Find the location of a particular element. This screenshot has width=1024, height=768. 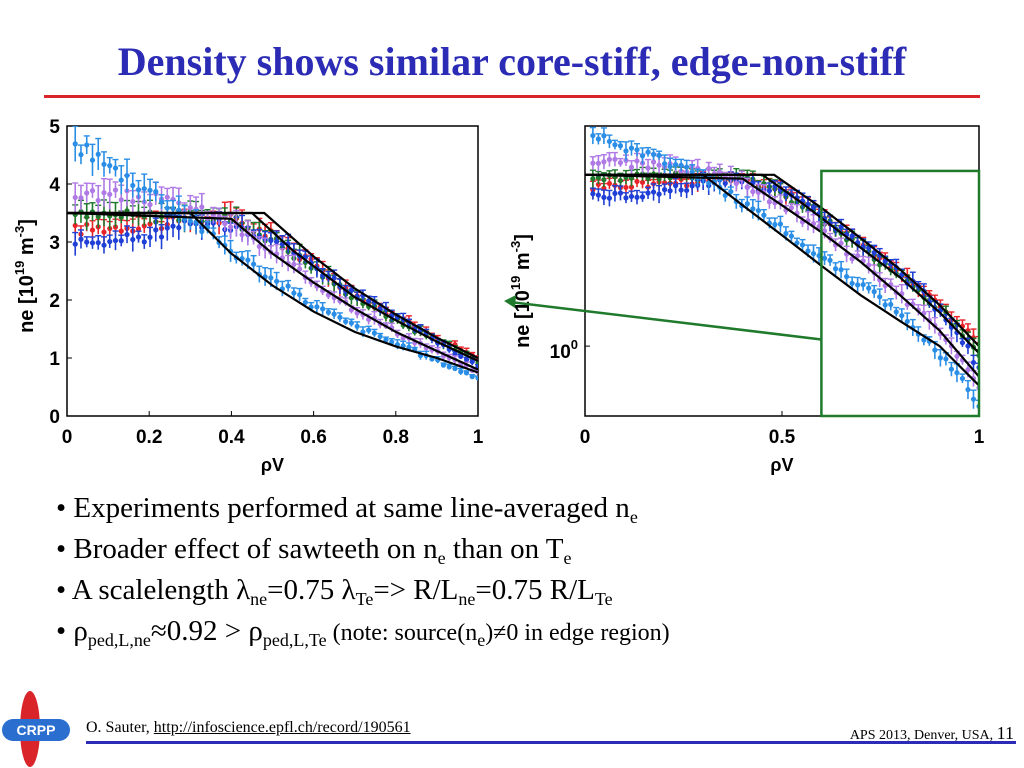

x-tick-label: 0 is located at coordinates (585, 437).